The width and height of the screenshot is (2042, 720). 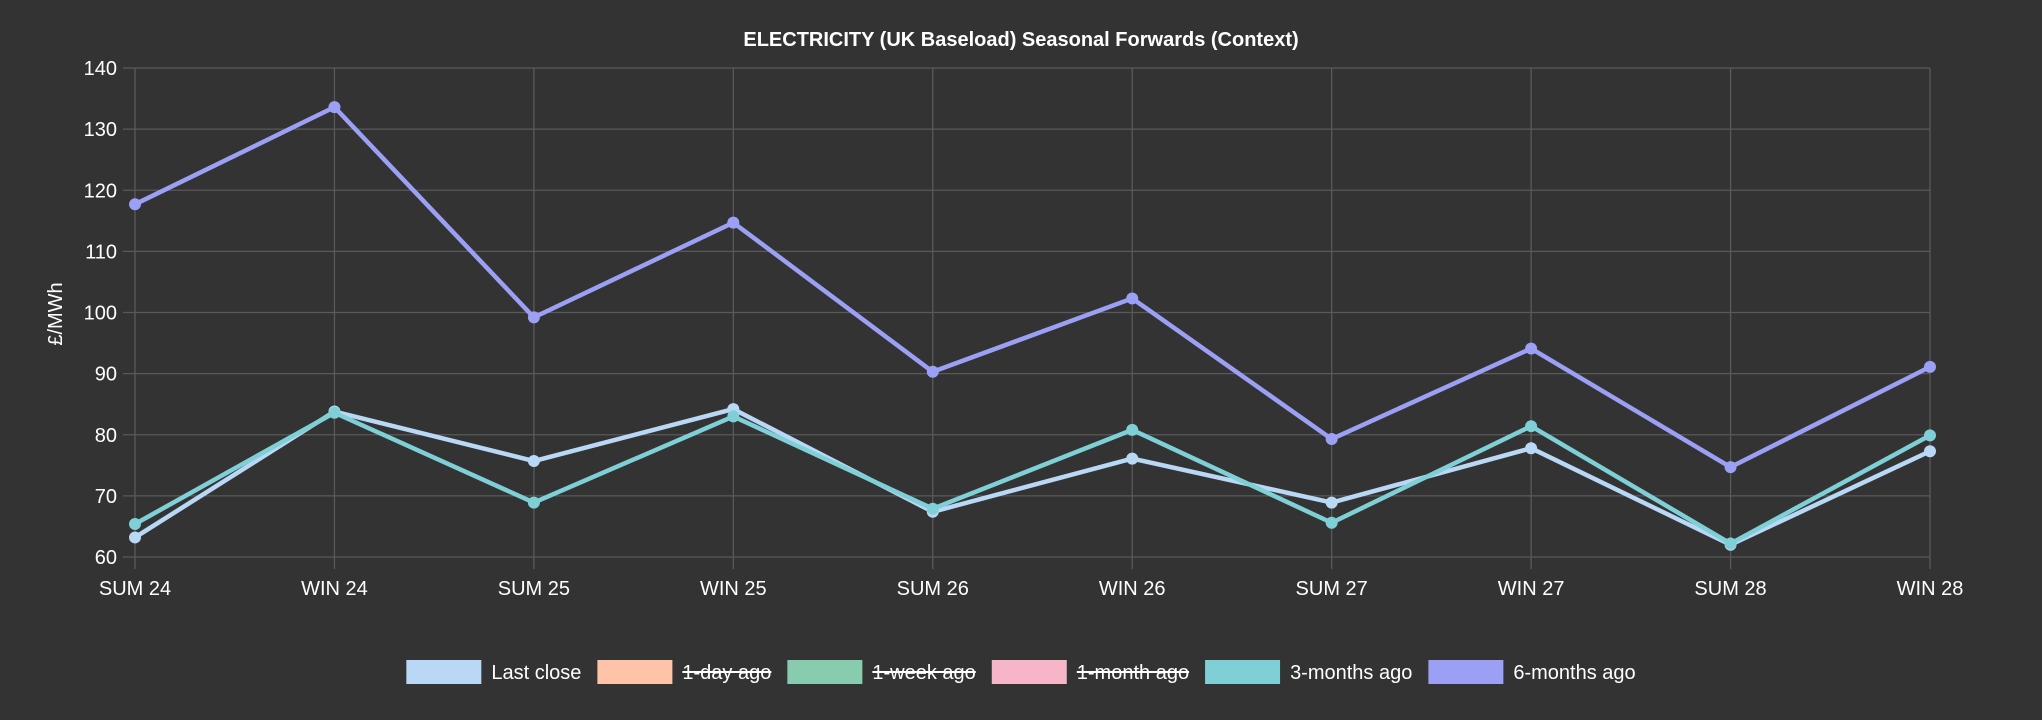 What do you see at coordinates (334, 589) in the screenshot?
I see `x-tick-label: WIN 24` at bounding box center [334, 589].